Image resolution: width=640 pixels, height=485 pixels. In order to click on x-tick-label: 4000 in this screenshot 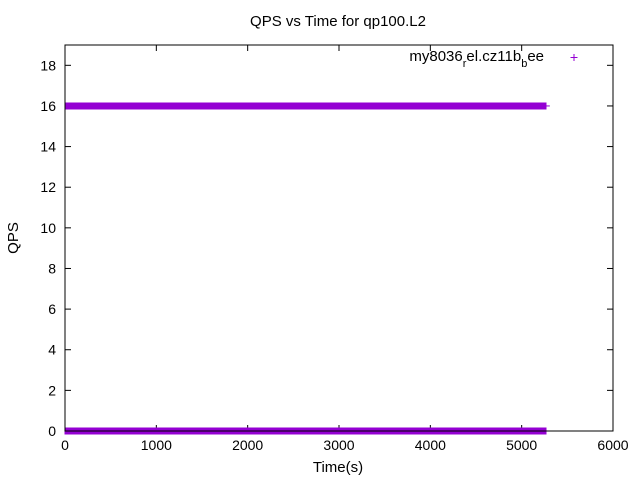, I will do `click(430, 445)`.